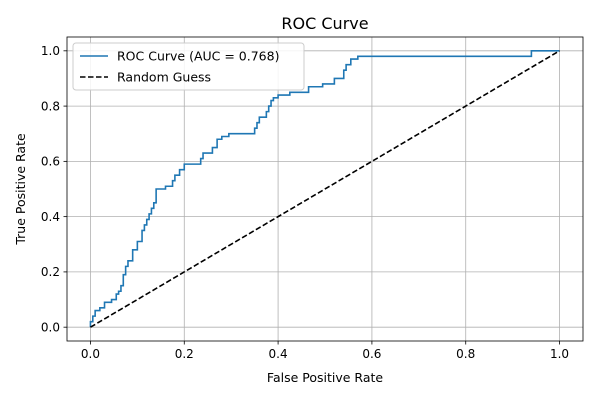 This screenshot has height=400, width=600. What do you see at coordinates (465, 354) in the screenshot?
I see `x-tick-label: 0.8` at bounding box center [465, 354].